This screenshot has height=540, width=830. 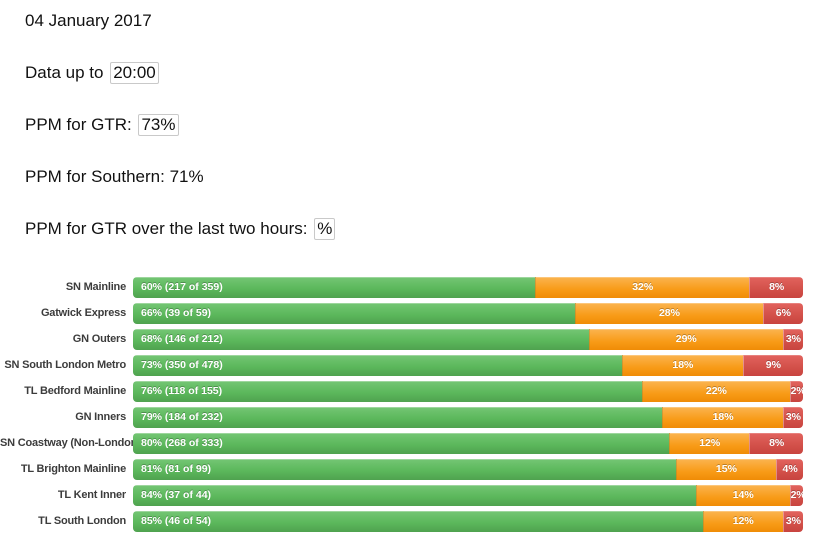 What do you see at coordinates (427, 125) in the screenshot?
I see `ppm-gtr-line: PPM for GTR: 73%` at bounding box center [427, 125].